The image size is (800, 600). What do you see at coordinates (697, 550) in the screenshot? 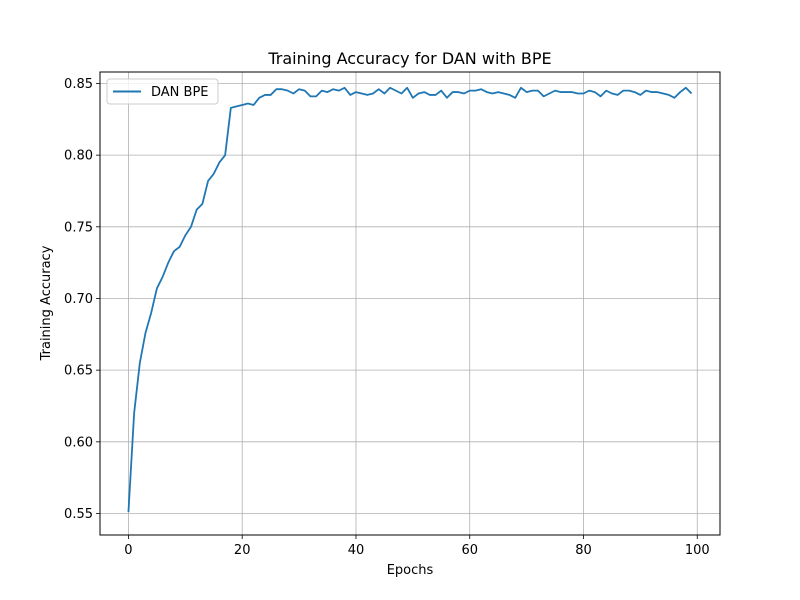
I see `x-tick-label: 100` at bounding box center [697, 550].